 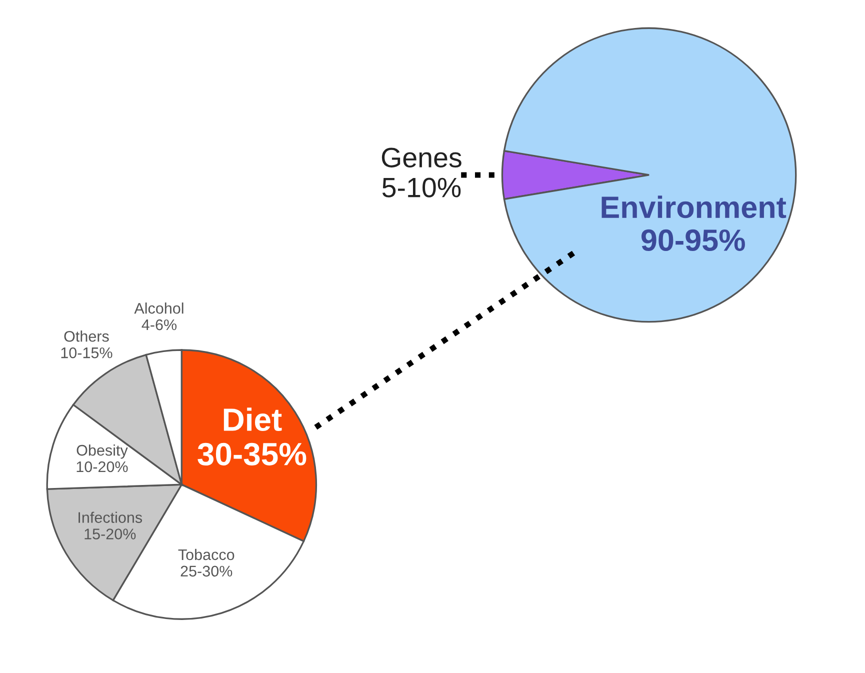 What do you see at coordinates (694, 207) in the screenshot?
I see `slice-label: Environment` at bounding box center [694, 207].